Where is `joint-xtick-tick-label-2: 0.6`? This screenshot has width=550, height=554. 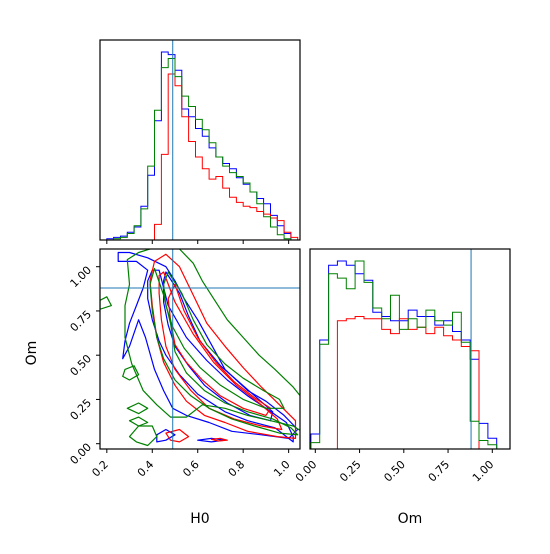
joint-xtick-tick-label-2: 0.6 is located at coordinates (191, 469).